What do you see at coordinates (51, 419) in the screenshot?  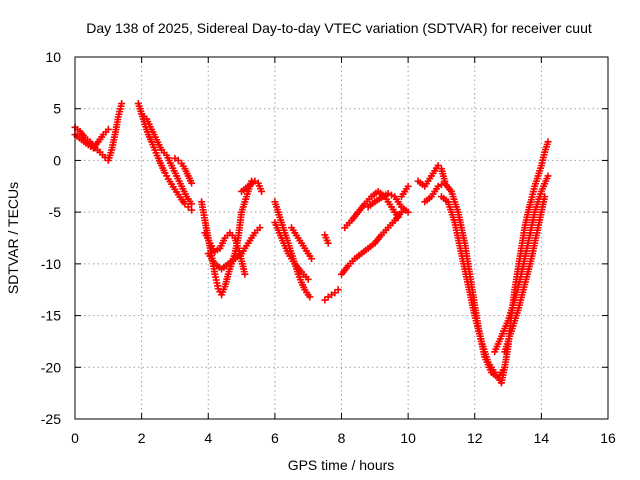 I see `y-tick-label: -25` at bounding box center [51, 419].